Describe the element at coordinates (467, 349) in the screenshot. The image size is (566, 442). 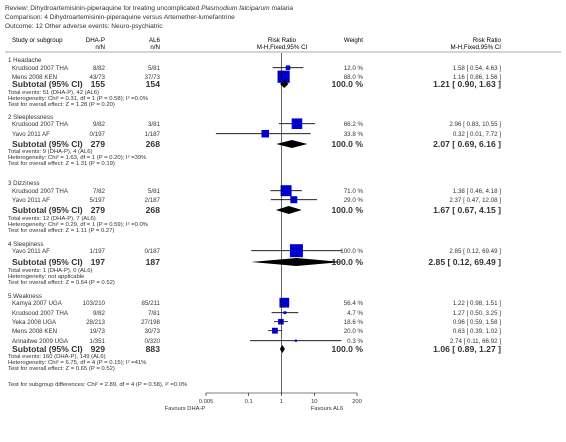
I see `subtotal-risk-ratio: 1.06 [ 0.89, 1.27 ]` at that location.